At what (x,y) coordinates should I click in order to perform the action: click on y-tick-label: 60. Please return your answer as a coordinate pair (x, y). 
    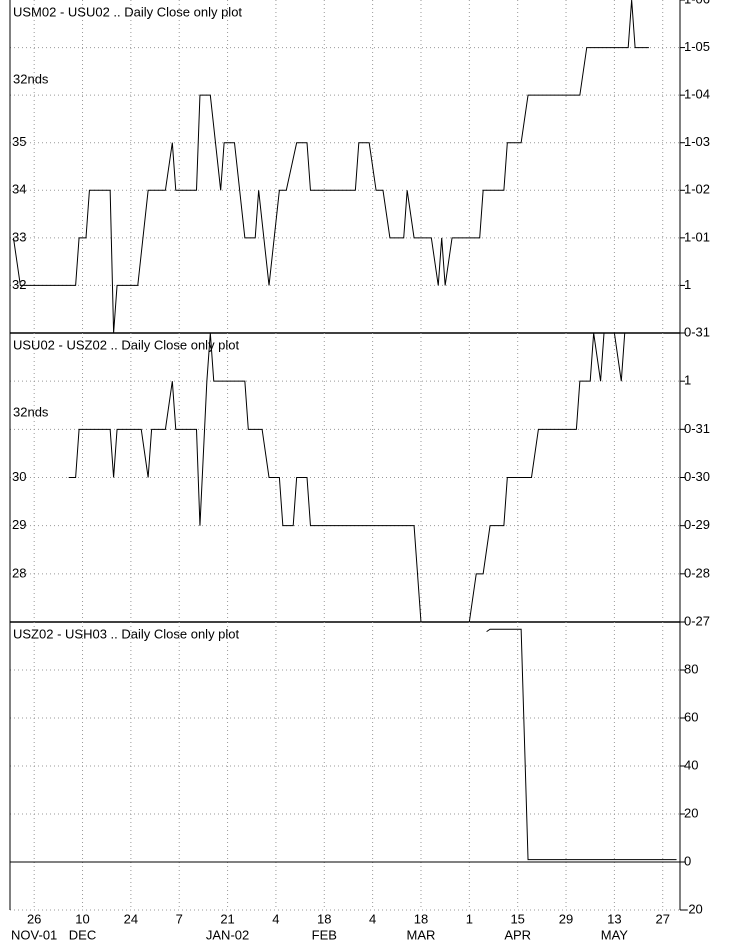
    Looking at the image, I should click on (691, 716).